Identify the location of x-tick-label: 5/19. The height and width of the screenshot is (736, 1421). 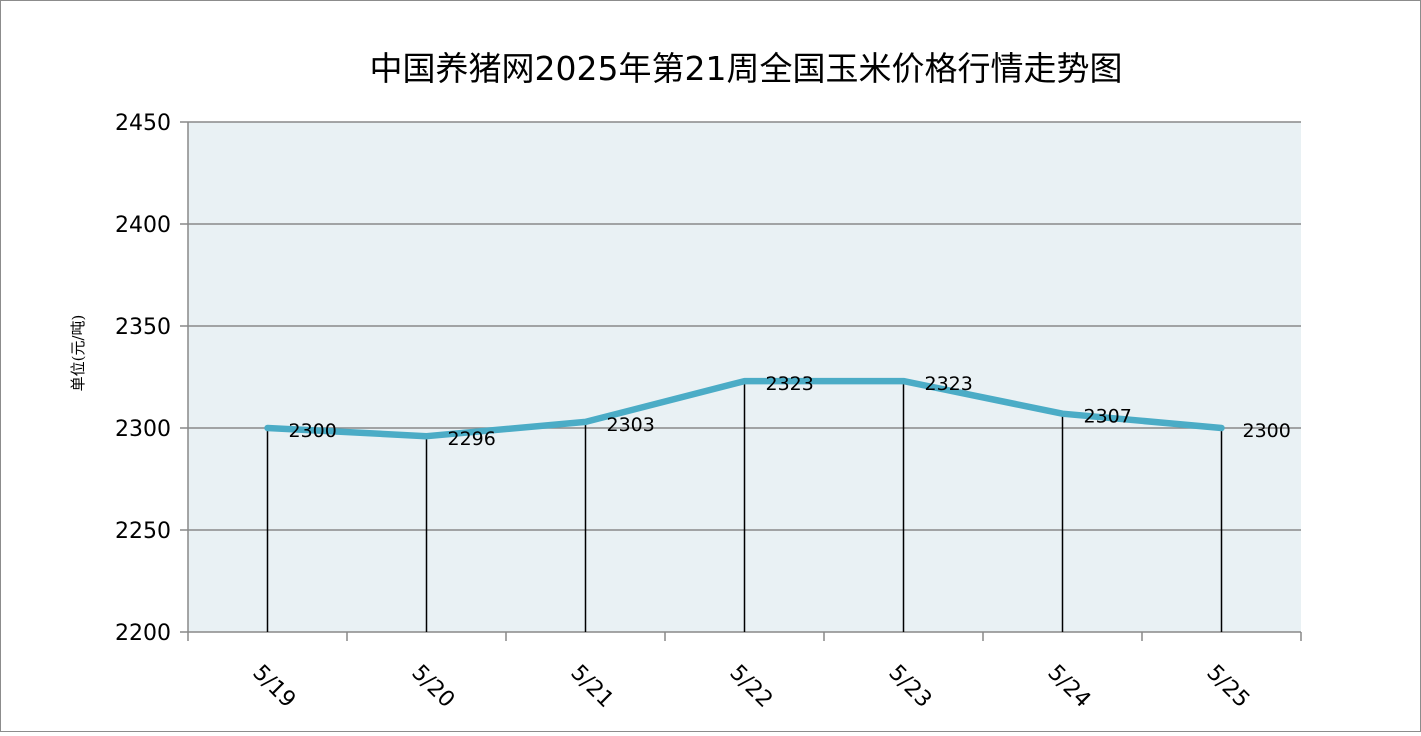
(274, 686).